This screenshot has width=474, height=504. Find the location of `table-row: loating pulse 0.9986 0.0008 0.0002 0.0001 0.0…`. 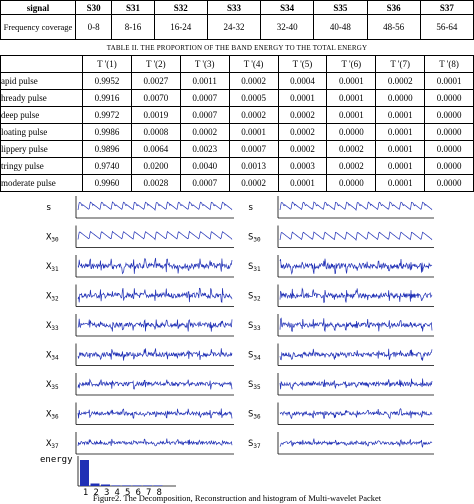

table-row: loating pulse 0.9986 0.0008 0.0002 0.0001 0.0… is located at coordinates (237, 132).